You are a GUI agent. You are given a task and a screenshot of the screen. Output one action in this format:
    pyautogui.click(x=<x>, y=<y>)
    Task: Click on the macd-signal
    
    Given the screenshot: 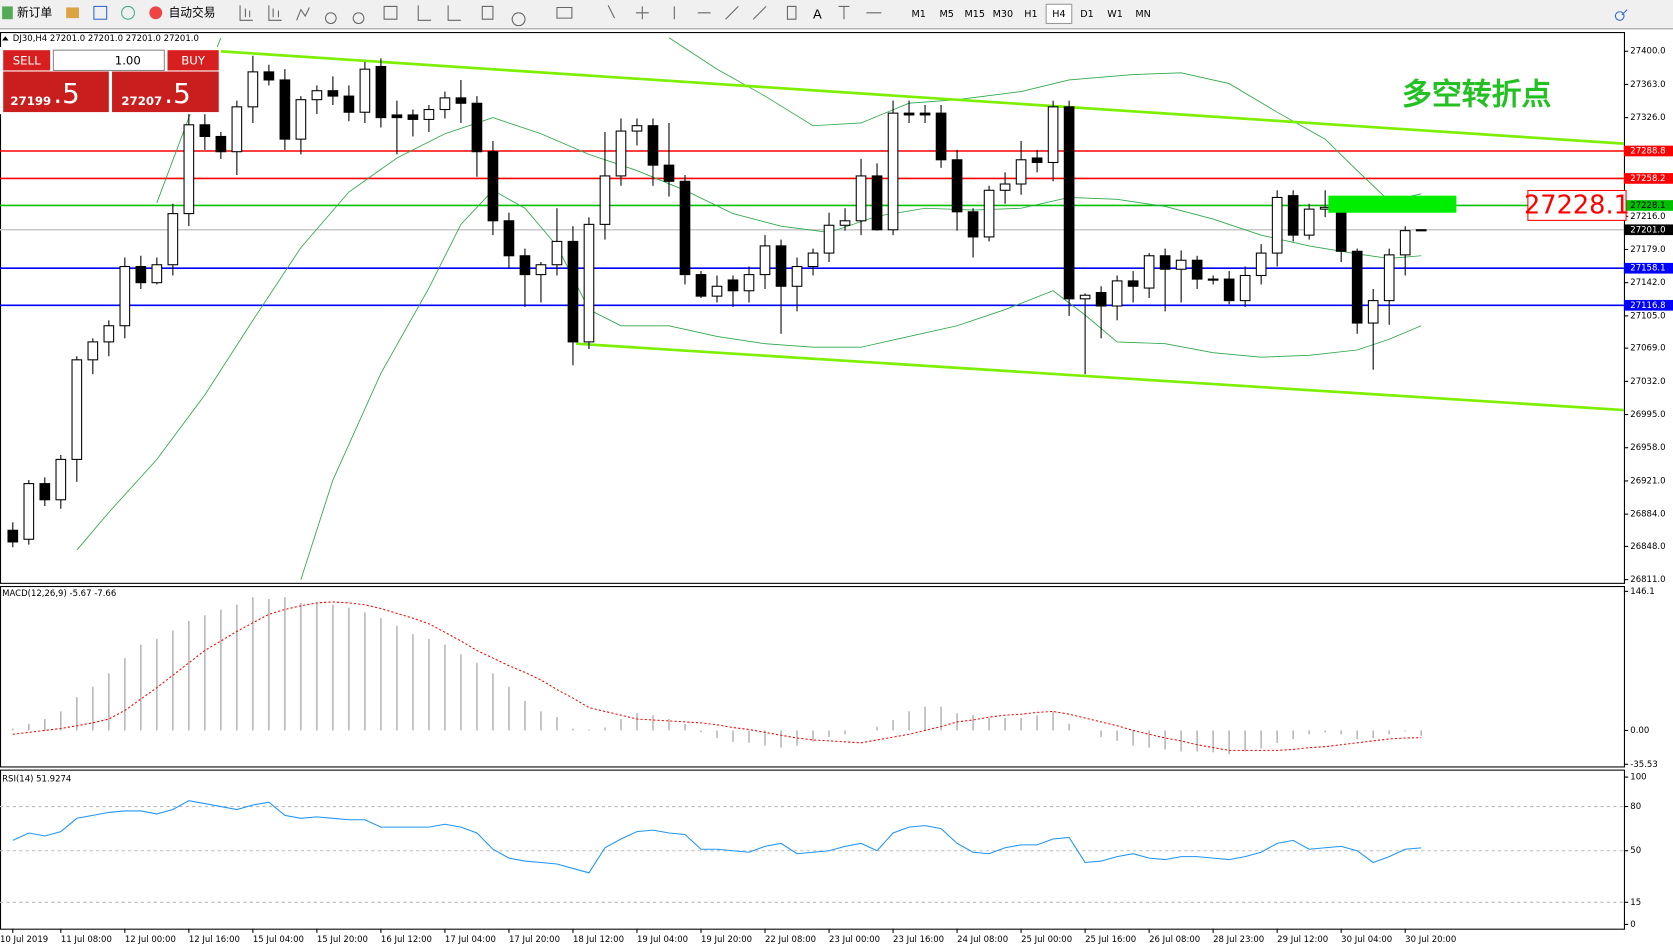 What is the action you would take?
    pyautogui.click(x=717, y=676)
    